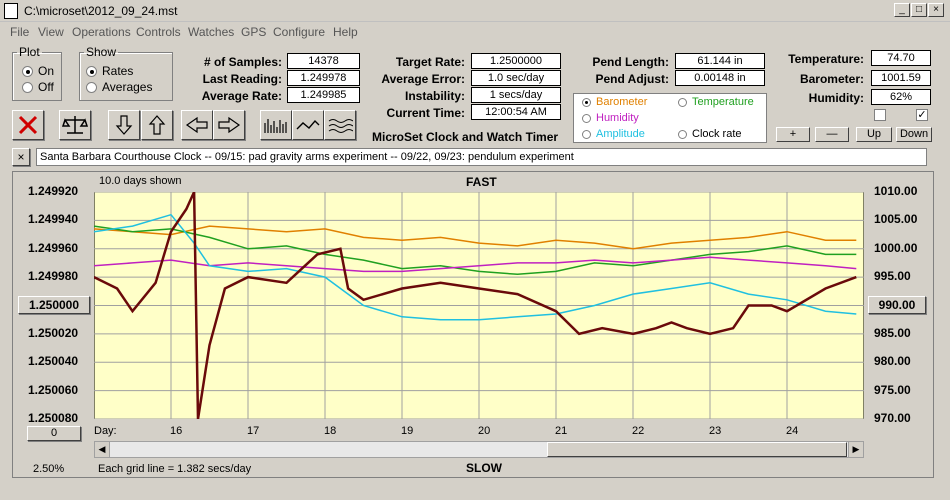 This screenshot has width=950, height=500. I want to click on y-left-tick-label: 1.250020, so click(53, 332).